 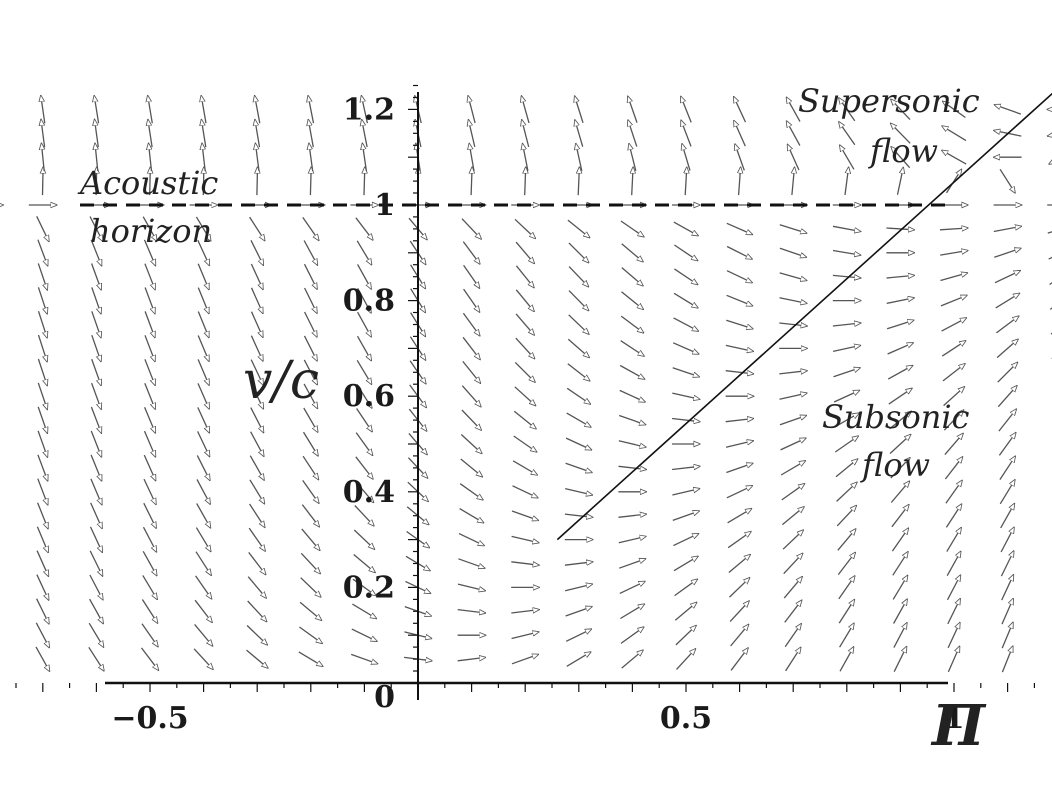 What do you see at coordinates (369, 492) in the screenshot?
I see `y-tick-label: 0.4` at bounding box center [369, 492].